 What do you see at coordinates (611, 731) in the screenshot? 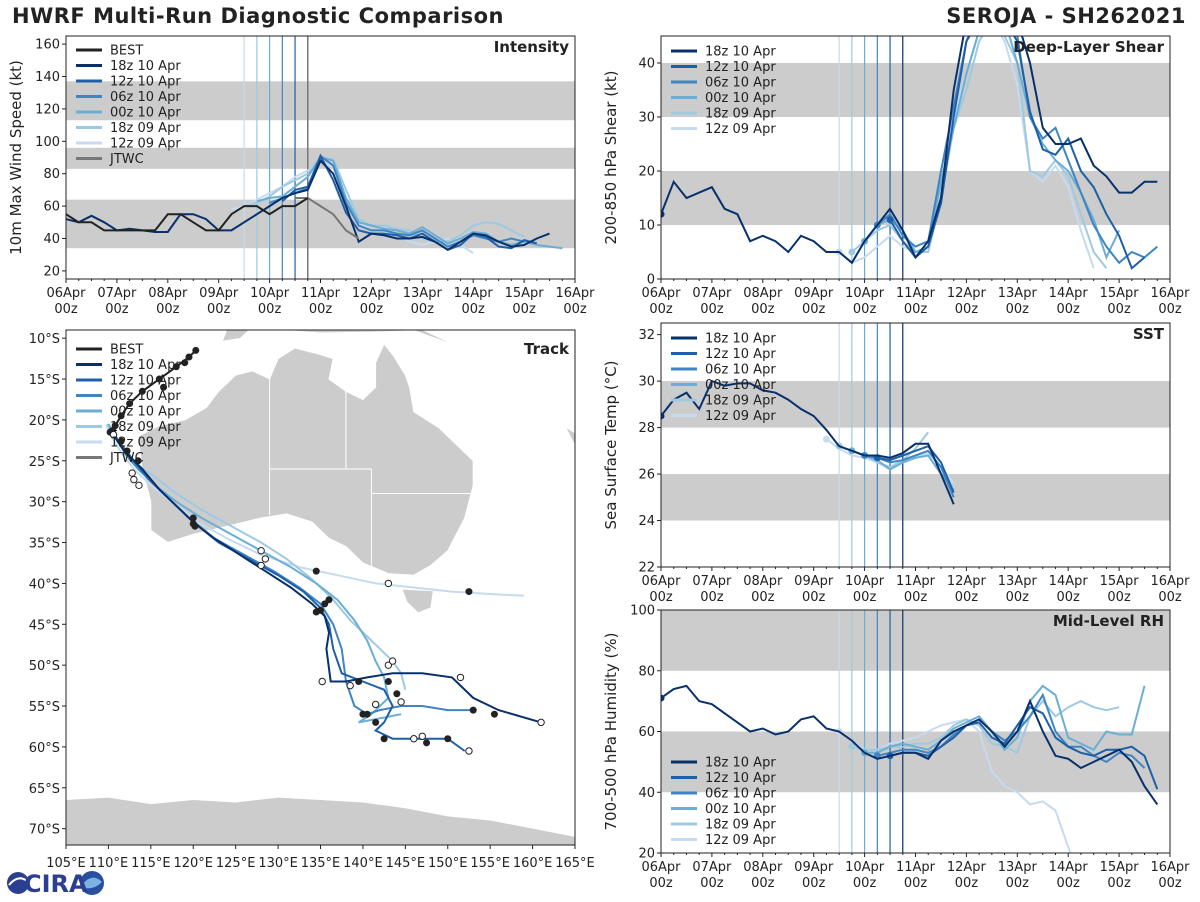
I see `y-axis-label: 700-500 hPa Humidity (%)` at bounding box center [611, 731].